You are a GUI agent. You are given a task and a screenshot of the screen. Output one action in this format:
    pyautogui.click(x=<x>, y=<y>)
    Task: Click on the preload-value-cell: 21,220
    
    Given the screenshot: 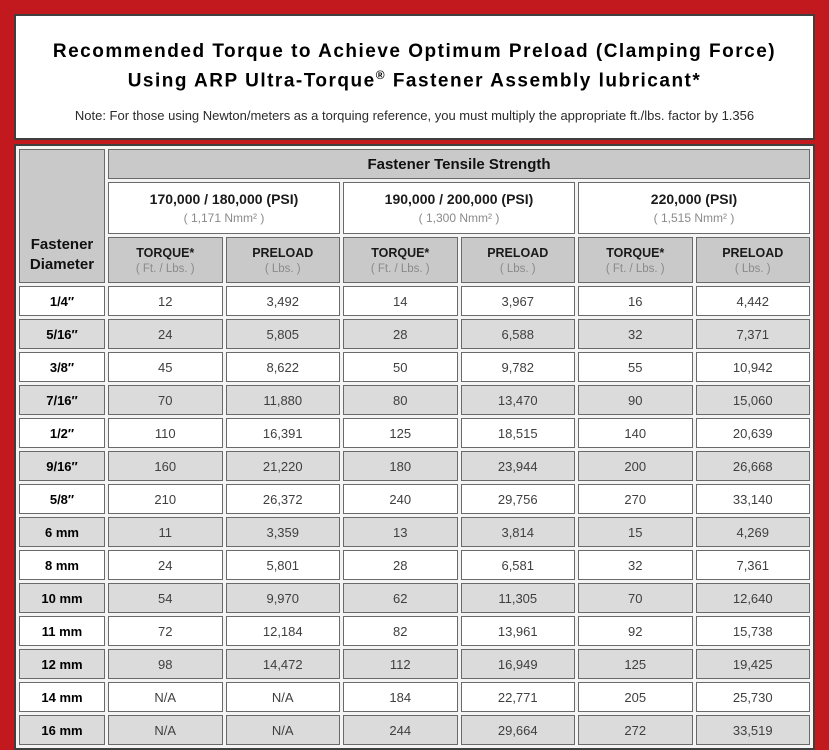 What is the action you would take?
    pyautogui.click(x=282, y=466)
    